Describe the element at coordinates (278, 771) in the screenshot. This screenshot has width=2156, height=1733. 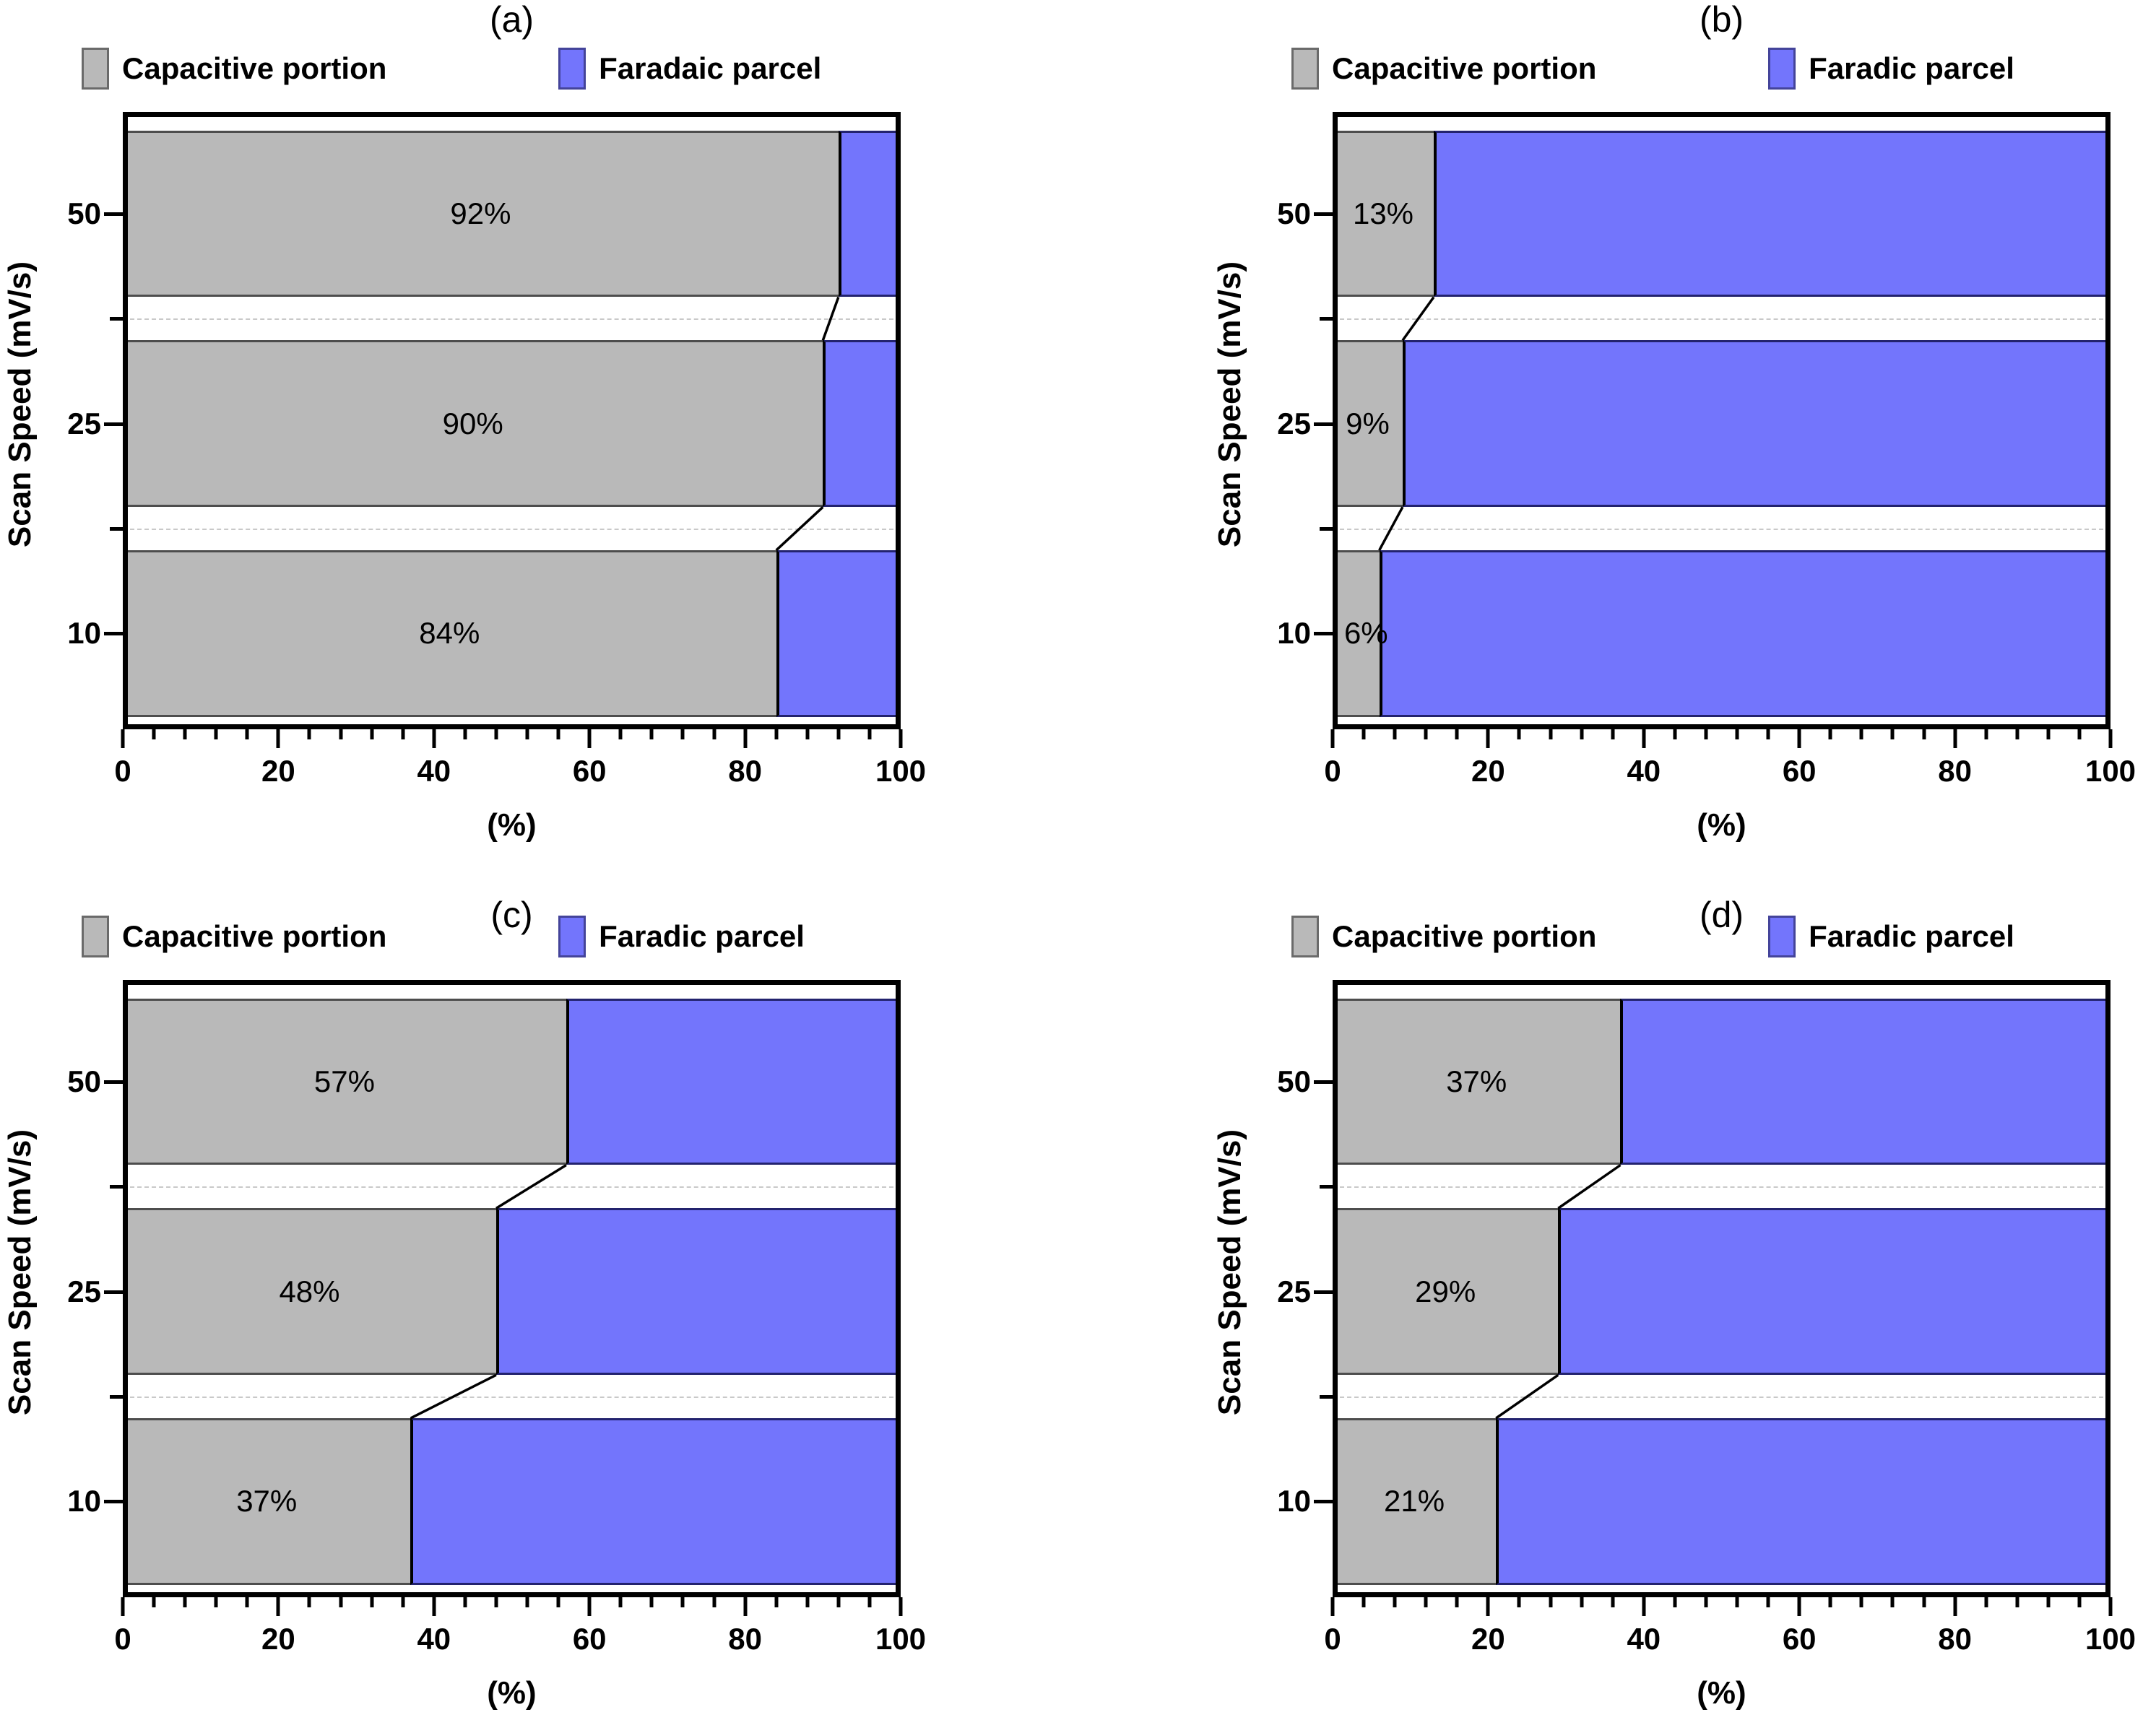
I see `x-tick-label: 20` at that location.